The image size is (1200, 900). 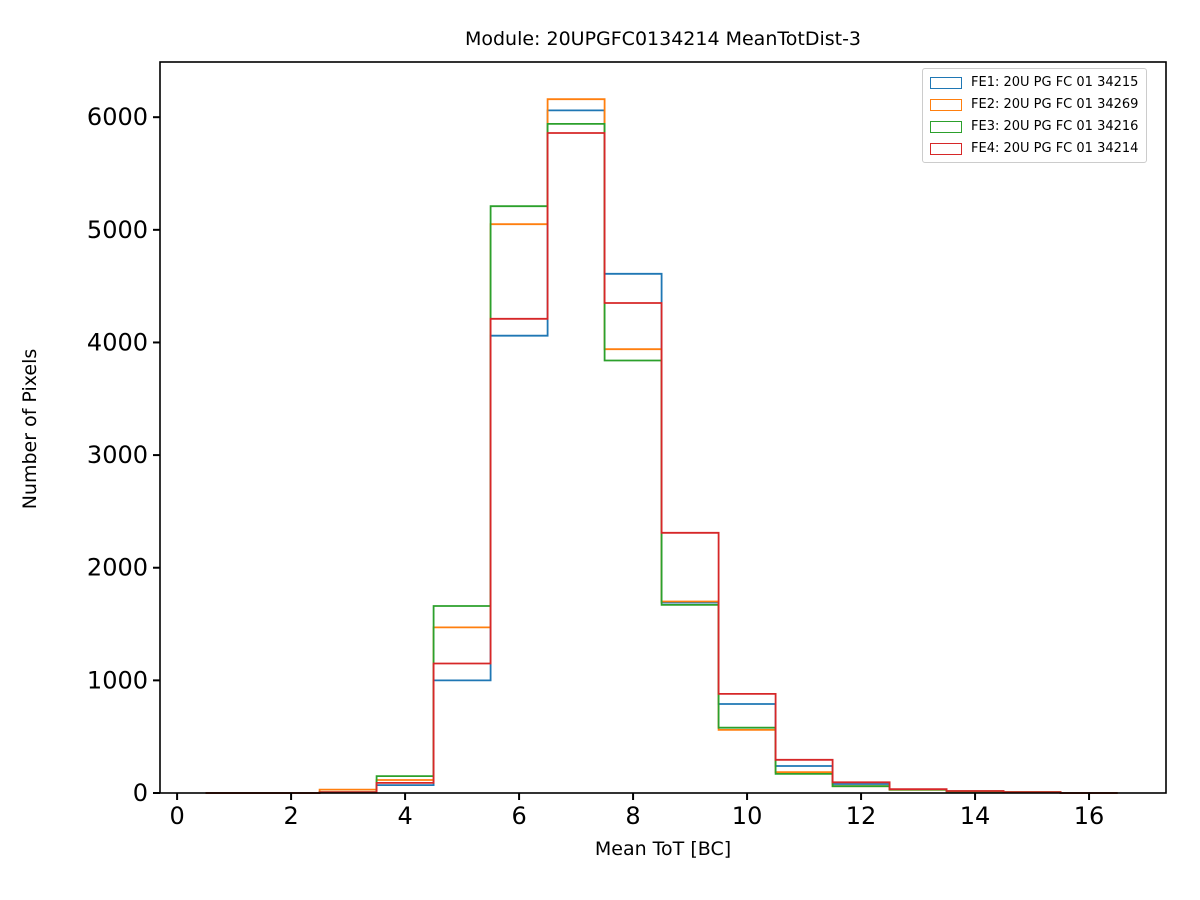 What do you see at coordinates (117, 230) in the screenshot?
I see `y-tick-label: 5000` at bounding box center [117, 230].